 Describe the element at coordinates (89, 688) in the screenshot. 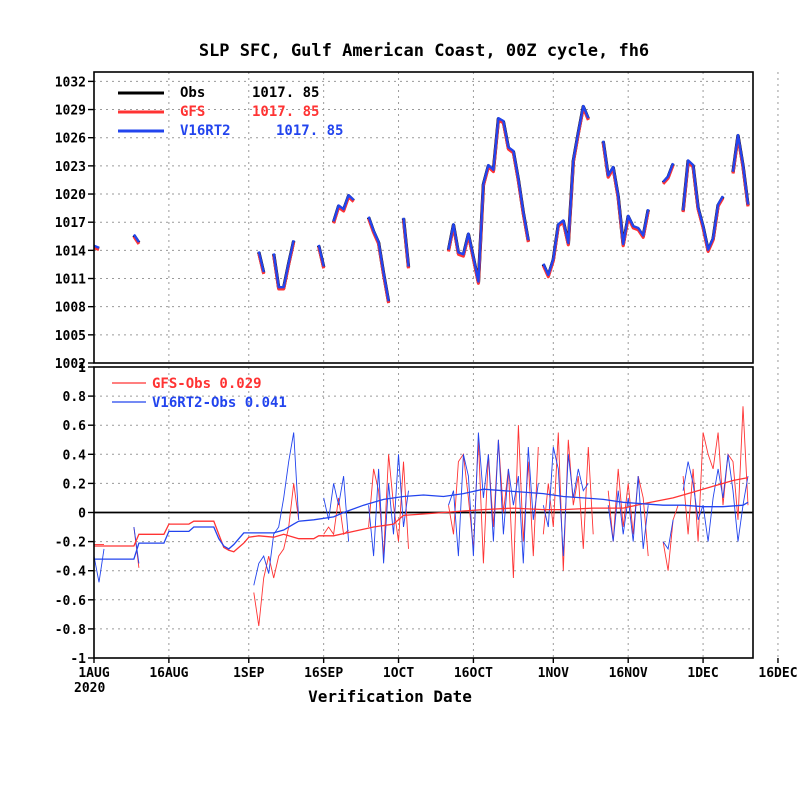

I see `year-label: 2020` at that location.